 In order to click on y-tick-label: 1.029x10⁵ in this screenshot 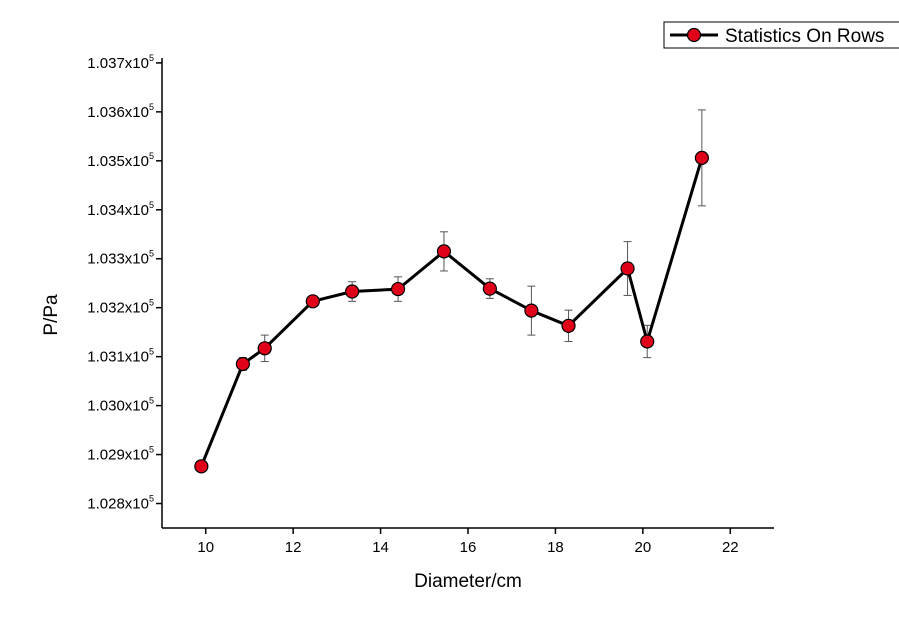, I will do `click(120, 454)`.